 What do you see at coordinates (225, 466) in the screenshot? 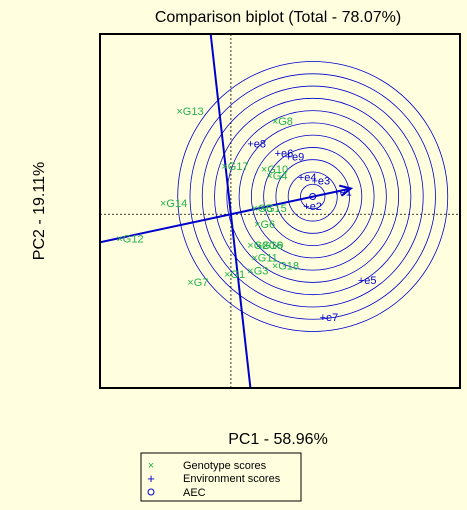
I see `legend-genotype-label: Genotype scores` at bounding box center [225, 466].